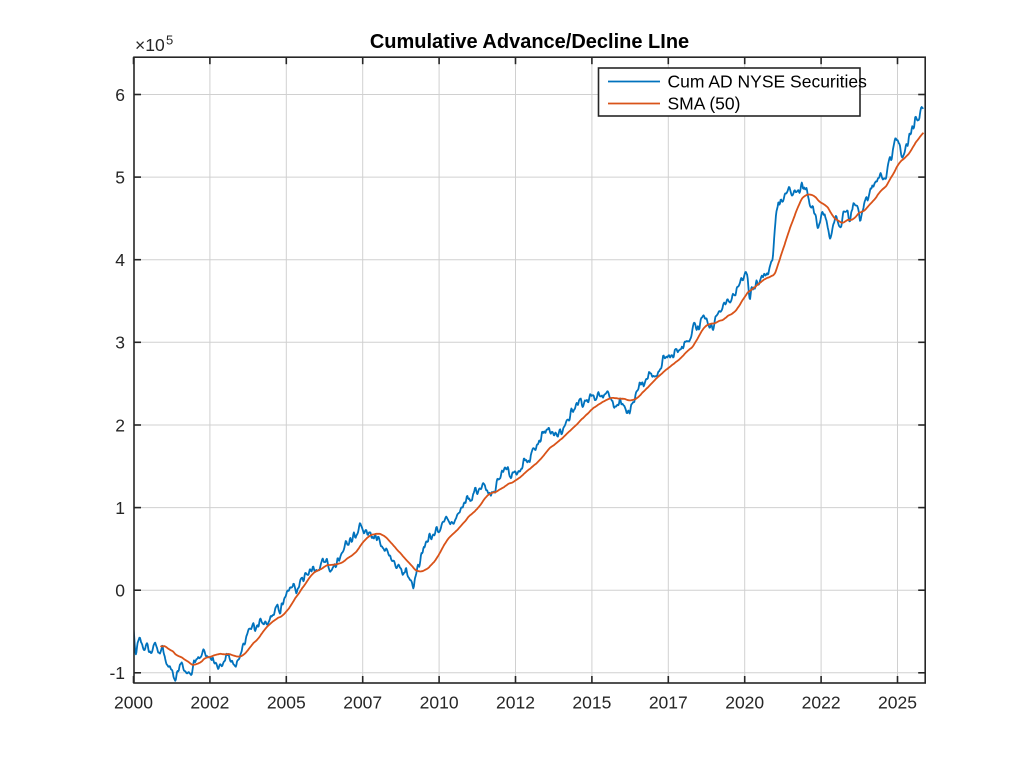 The image size is (1024, 768). Describe the element at coordinates (286, 703) in the screenshot. I see `svg-text: 2005` at that location.